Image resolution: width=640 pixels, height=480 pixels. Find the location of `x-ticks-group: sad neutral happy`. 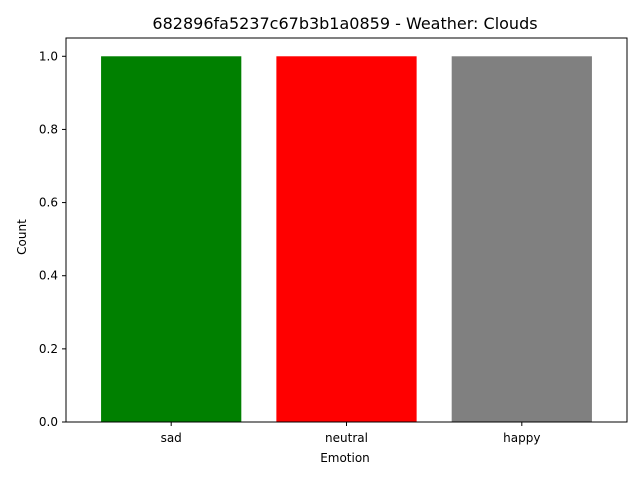

x-ticks-group: sad neutral happy is located at coordinates (350, 433).